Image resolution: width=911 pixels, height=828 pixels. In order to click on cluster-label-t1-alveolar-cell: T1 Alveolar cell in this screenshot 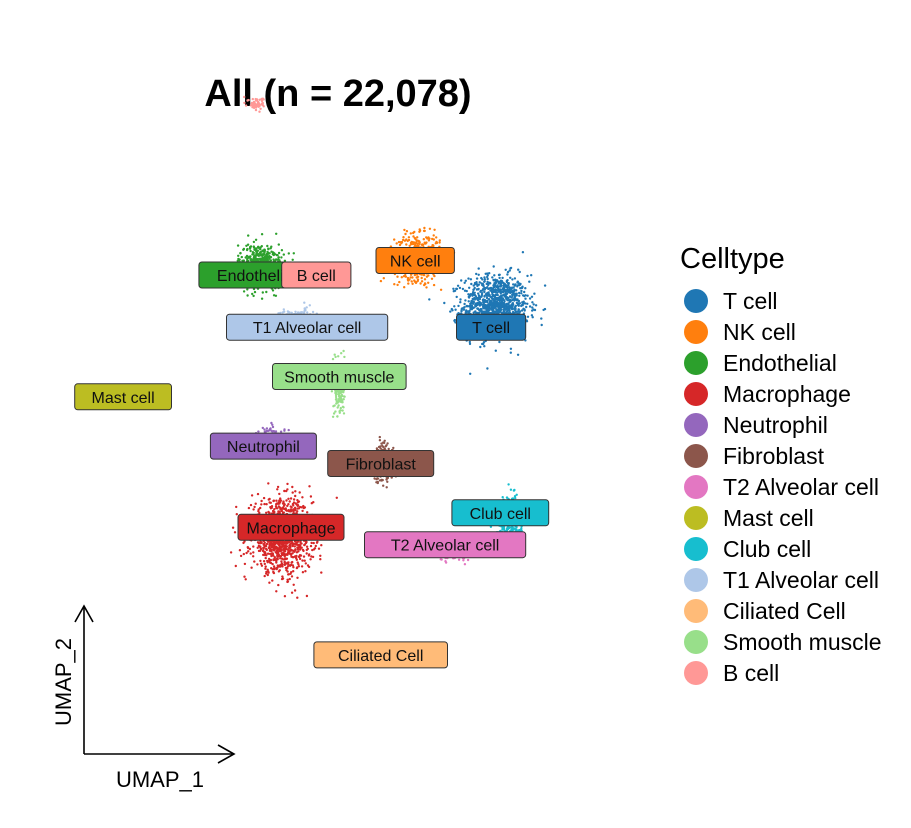, I will do `click(307, 327)`.